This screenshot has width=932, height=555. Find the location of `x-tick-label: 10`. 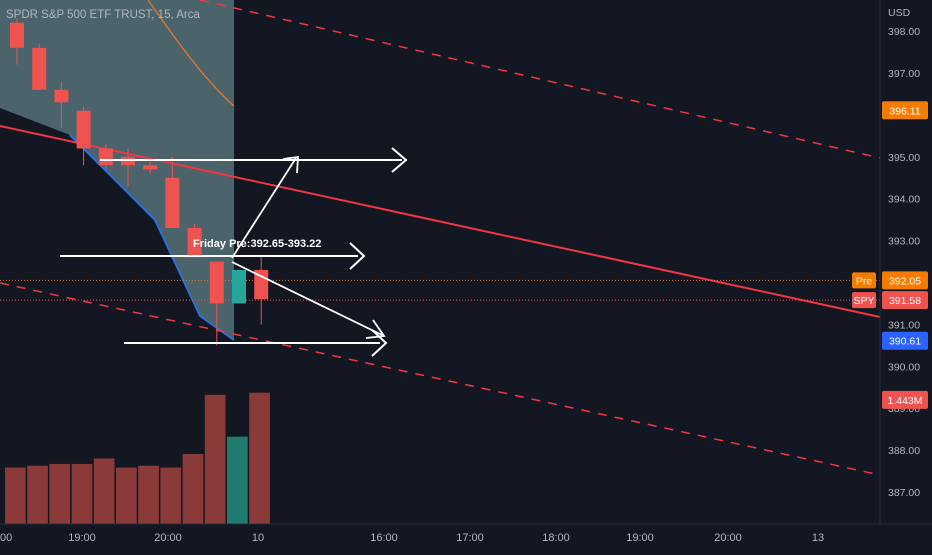

x-tick-label: 10 is located at coordinates (258, 538).